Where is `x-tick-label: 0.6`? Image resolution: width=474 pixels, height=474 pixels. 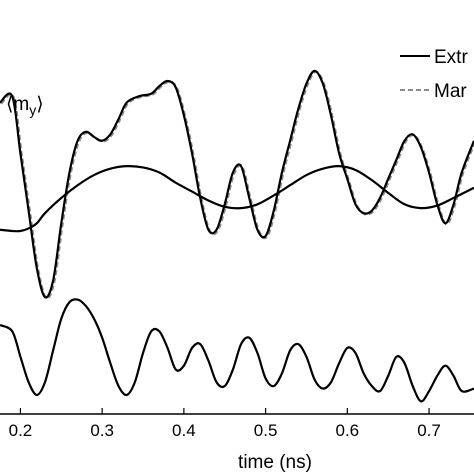
x-tick-label: 0.6 is located at coordinates (348, 430).